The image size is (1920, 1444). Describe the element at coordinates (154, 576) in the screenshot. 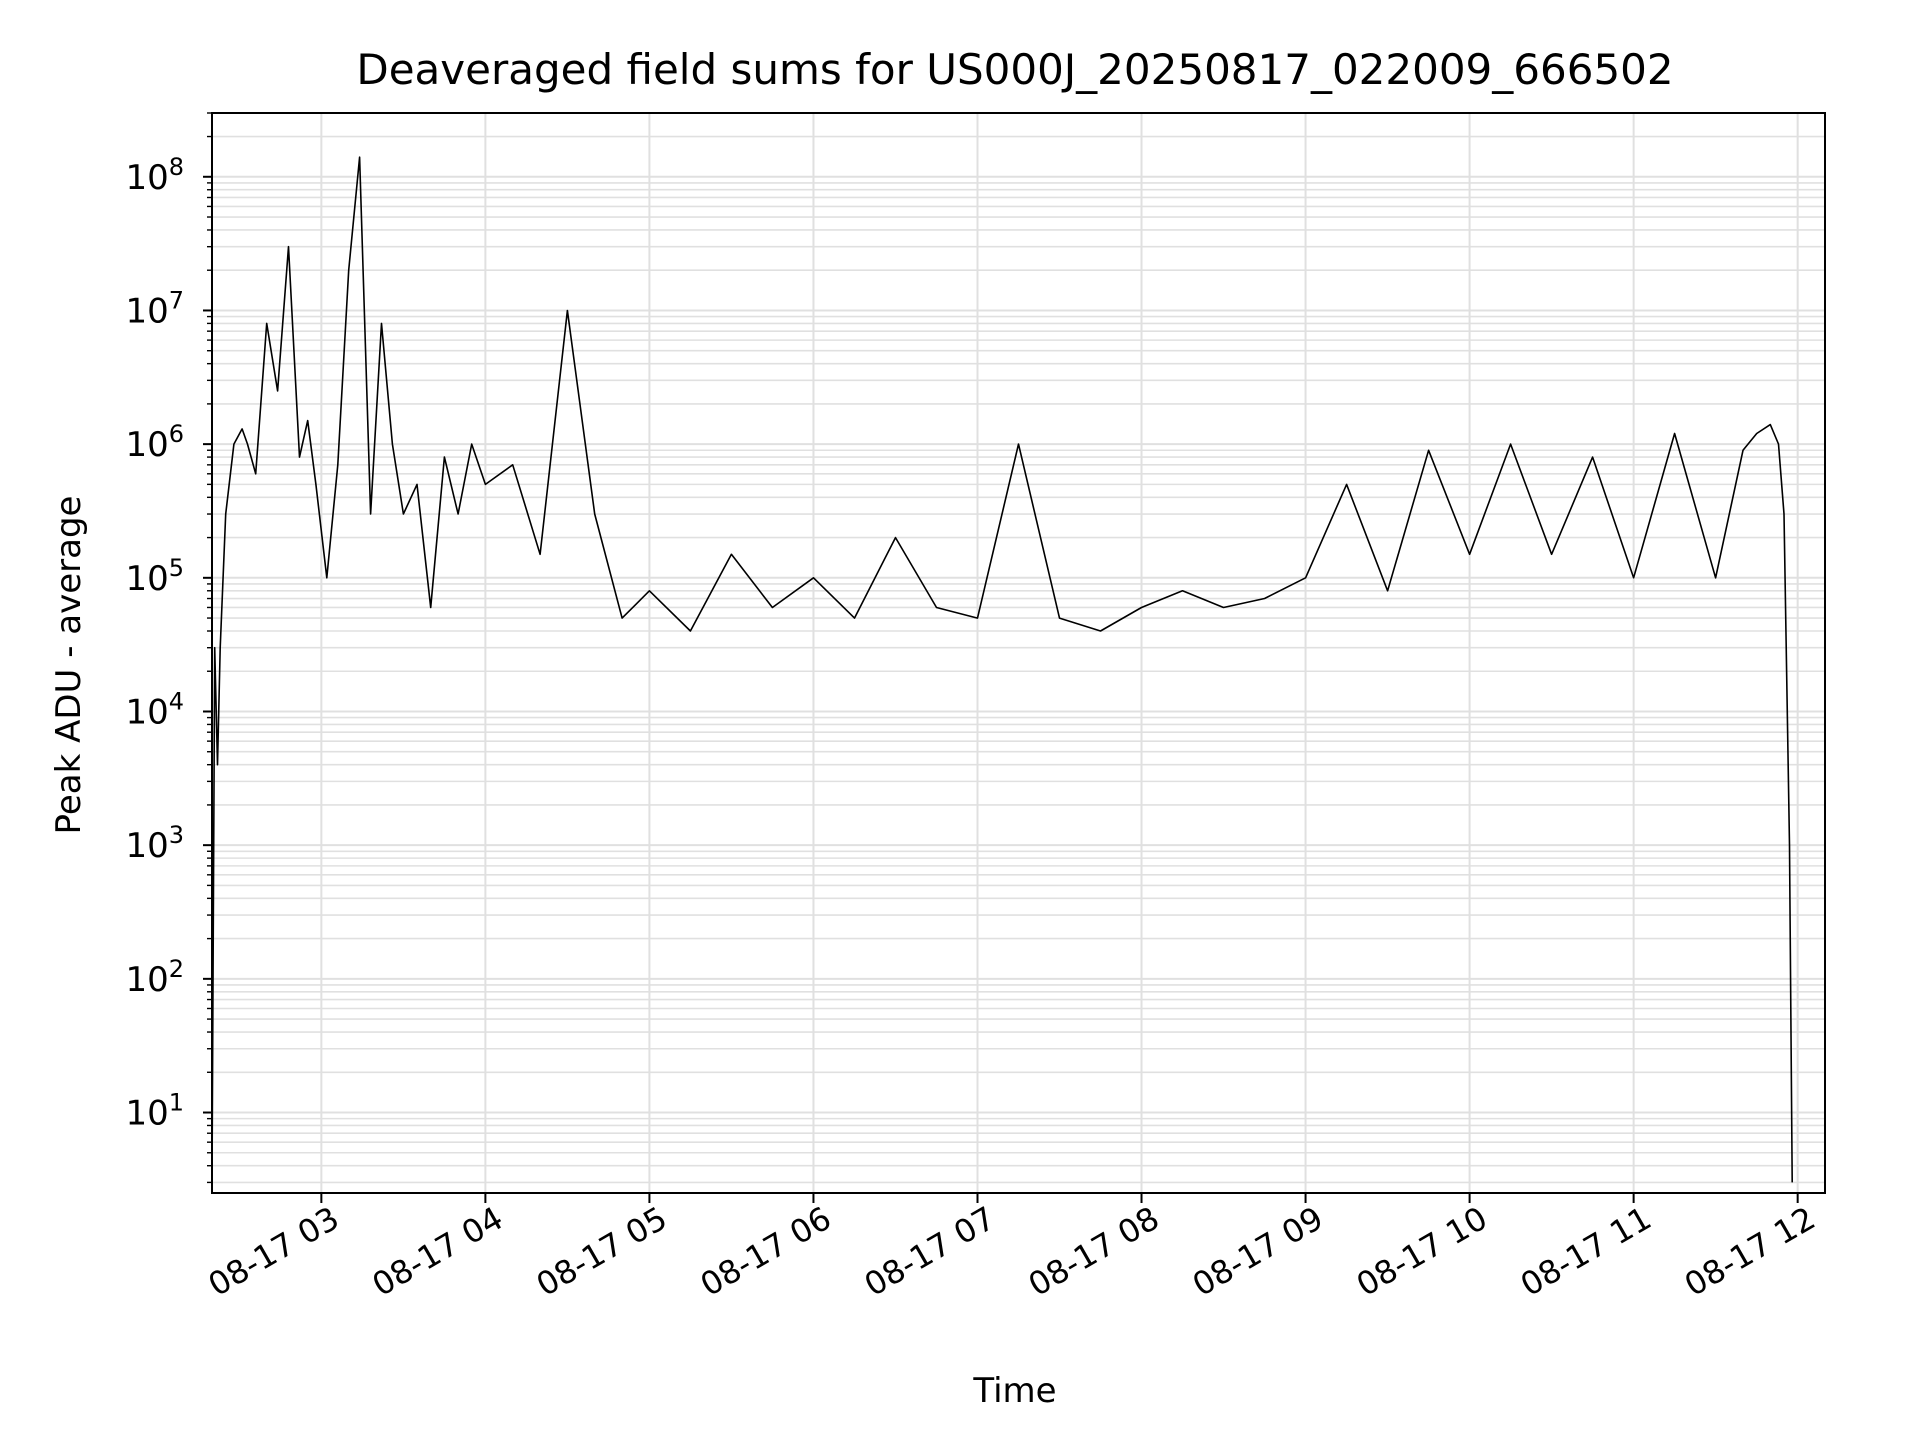

I see `y-tick-label: 10⁵` at that location.